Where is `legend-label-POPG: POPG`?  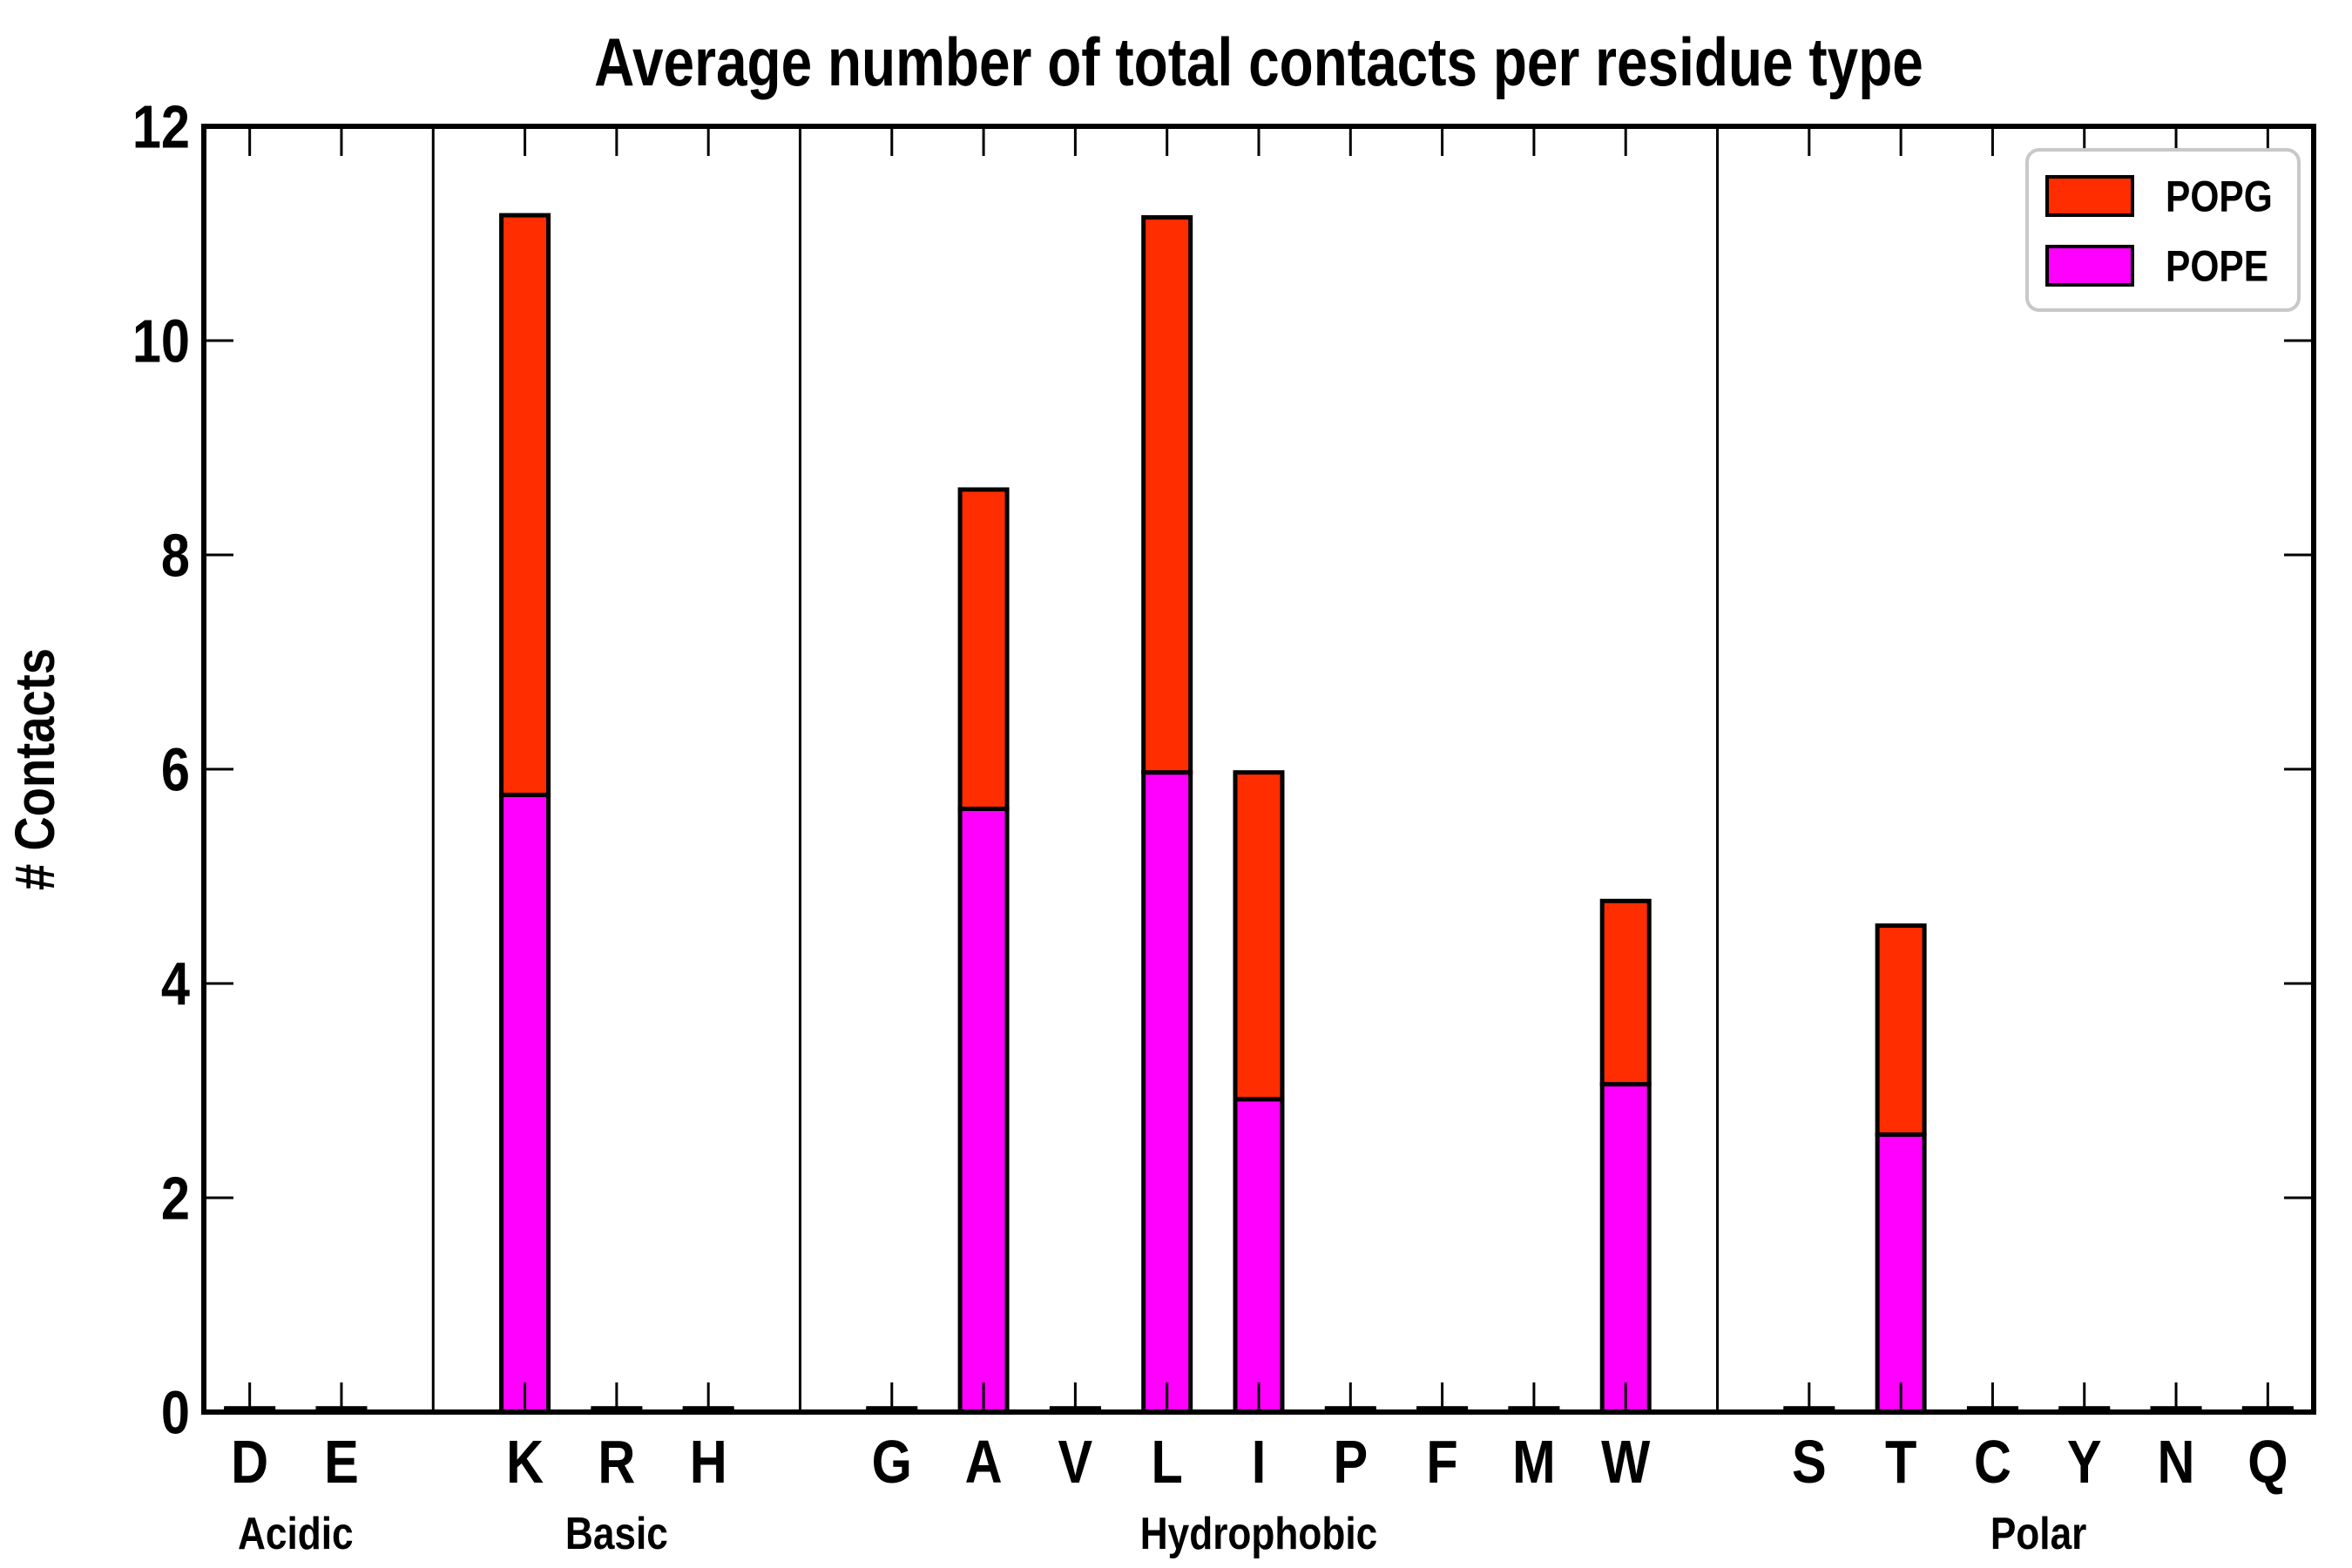
legend-label-POPG: POPG is located at coordinates (2219, 196).